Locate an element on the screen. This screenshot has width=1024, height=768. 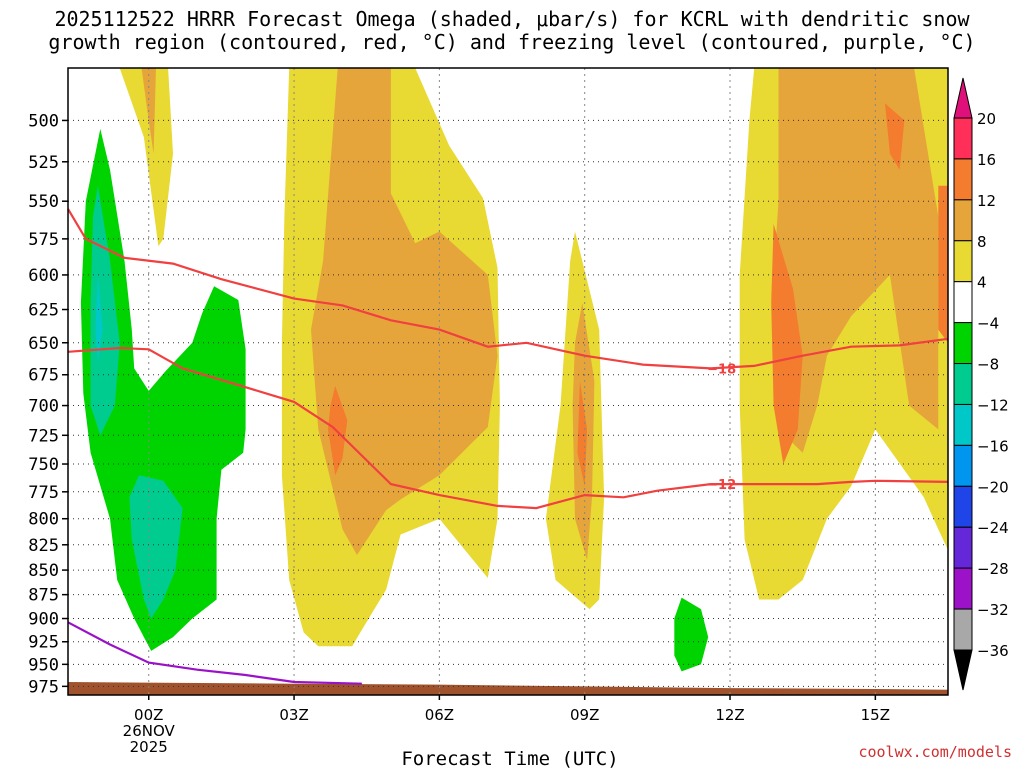
colorbar-label-13: −36 is located at coordinates (993, 651).